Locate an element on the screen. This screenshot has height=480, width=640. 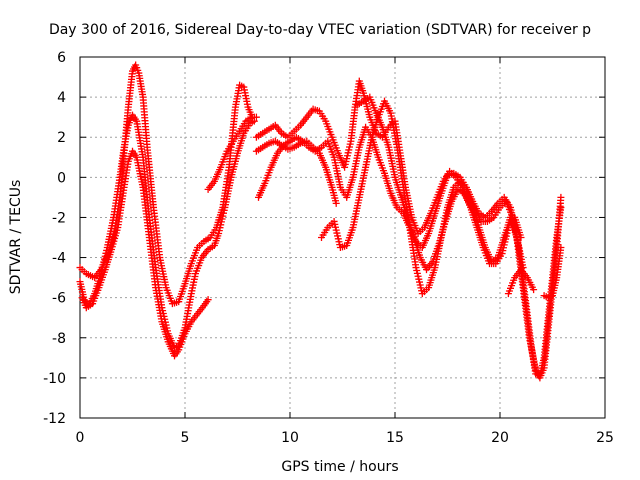
x-tick-label: 15 is located at coordinates (395, 438).